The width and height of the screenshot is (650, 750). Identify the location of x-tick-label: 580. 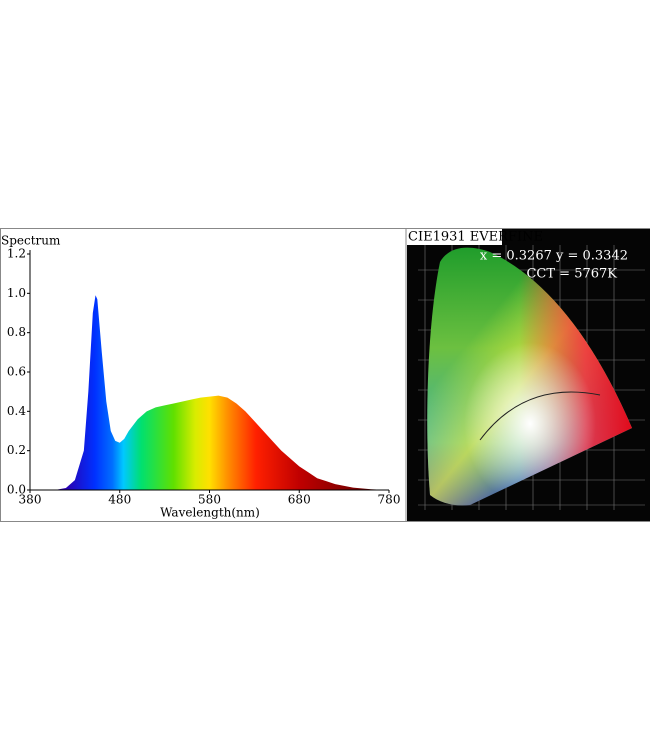
(209, 500).